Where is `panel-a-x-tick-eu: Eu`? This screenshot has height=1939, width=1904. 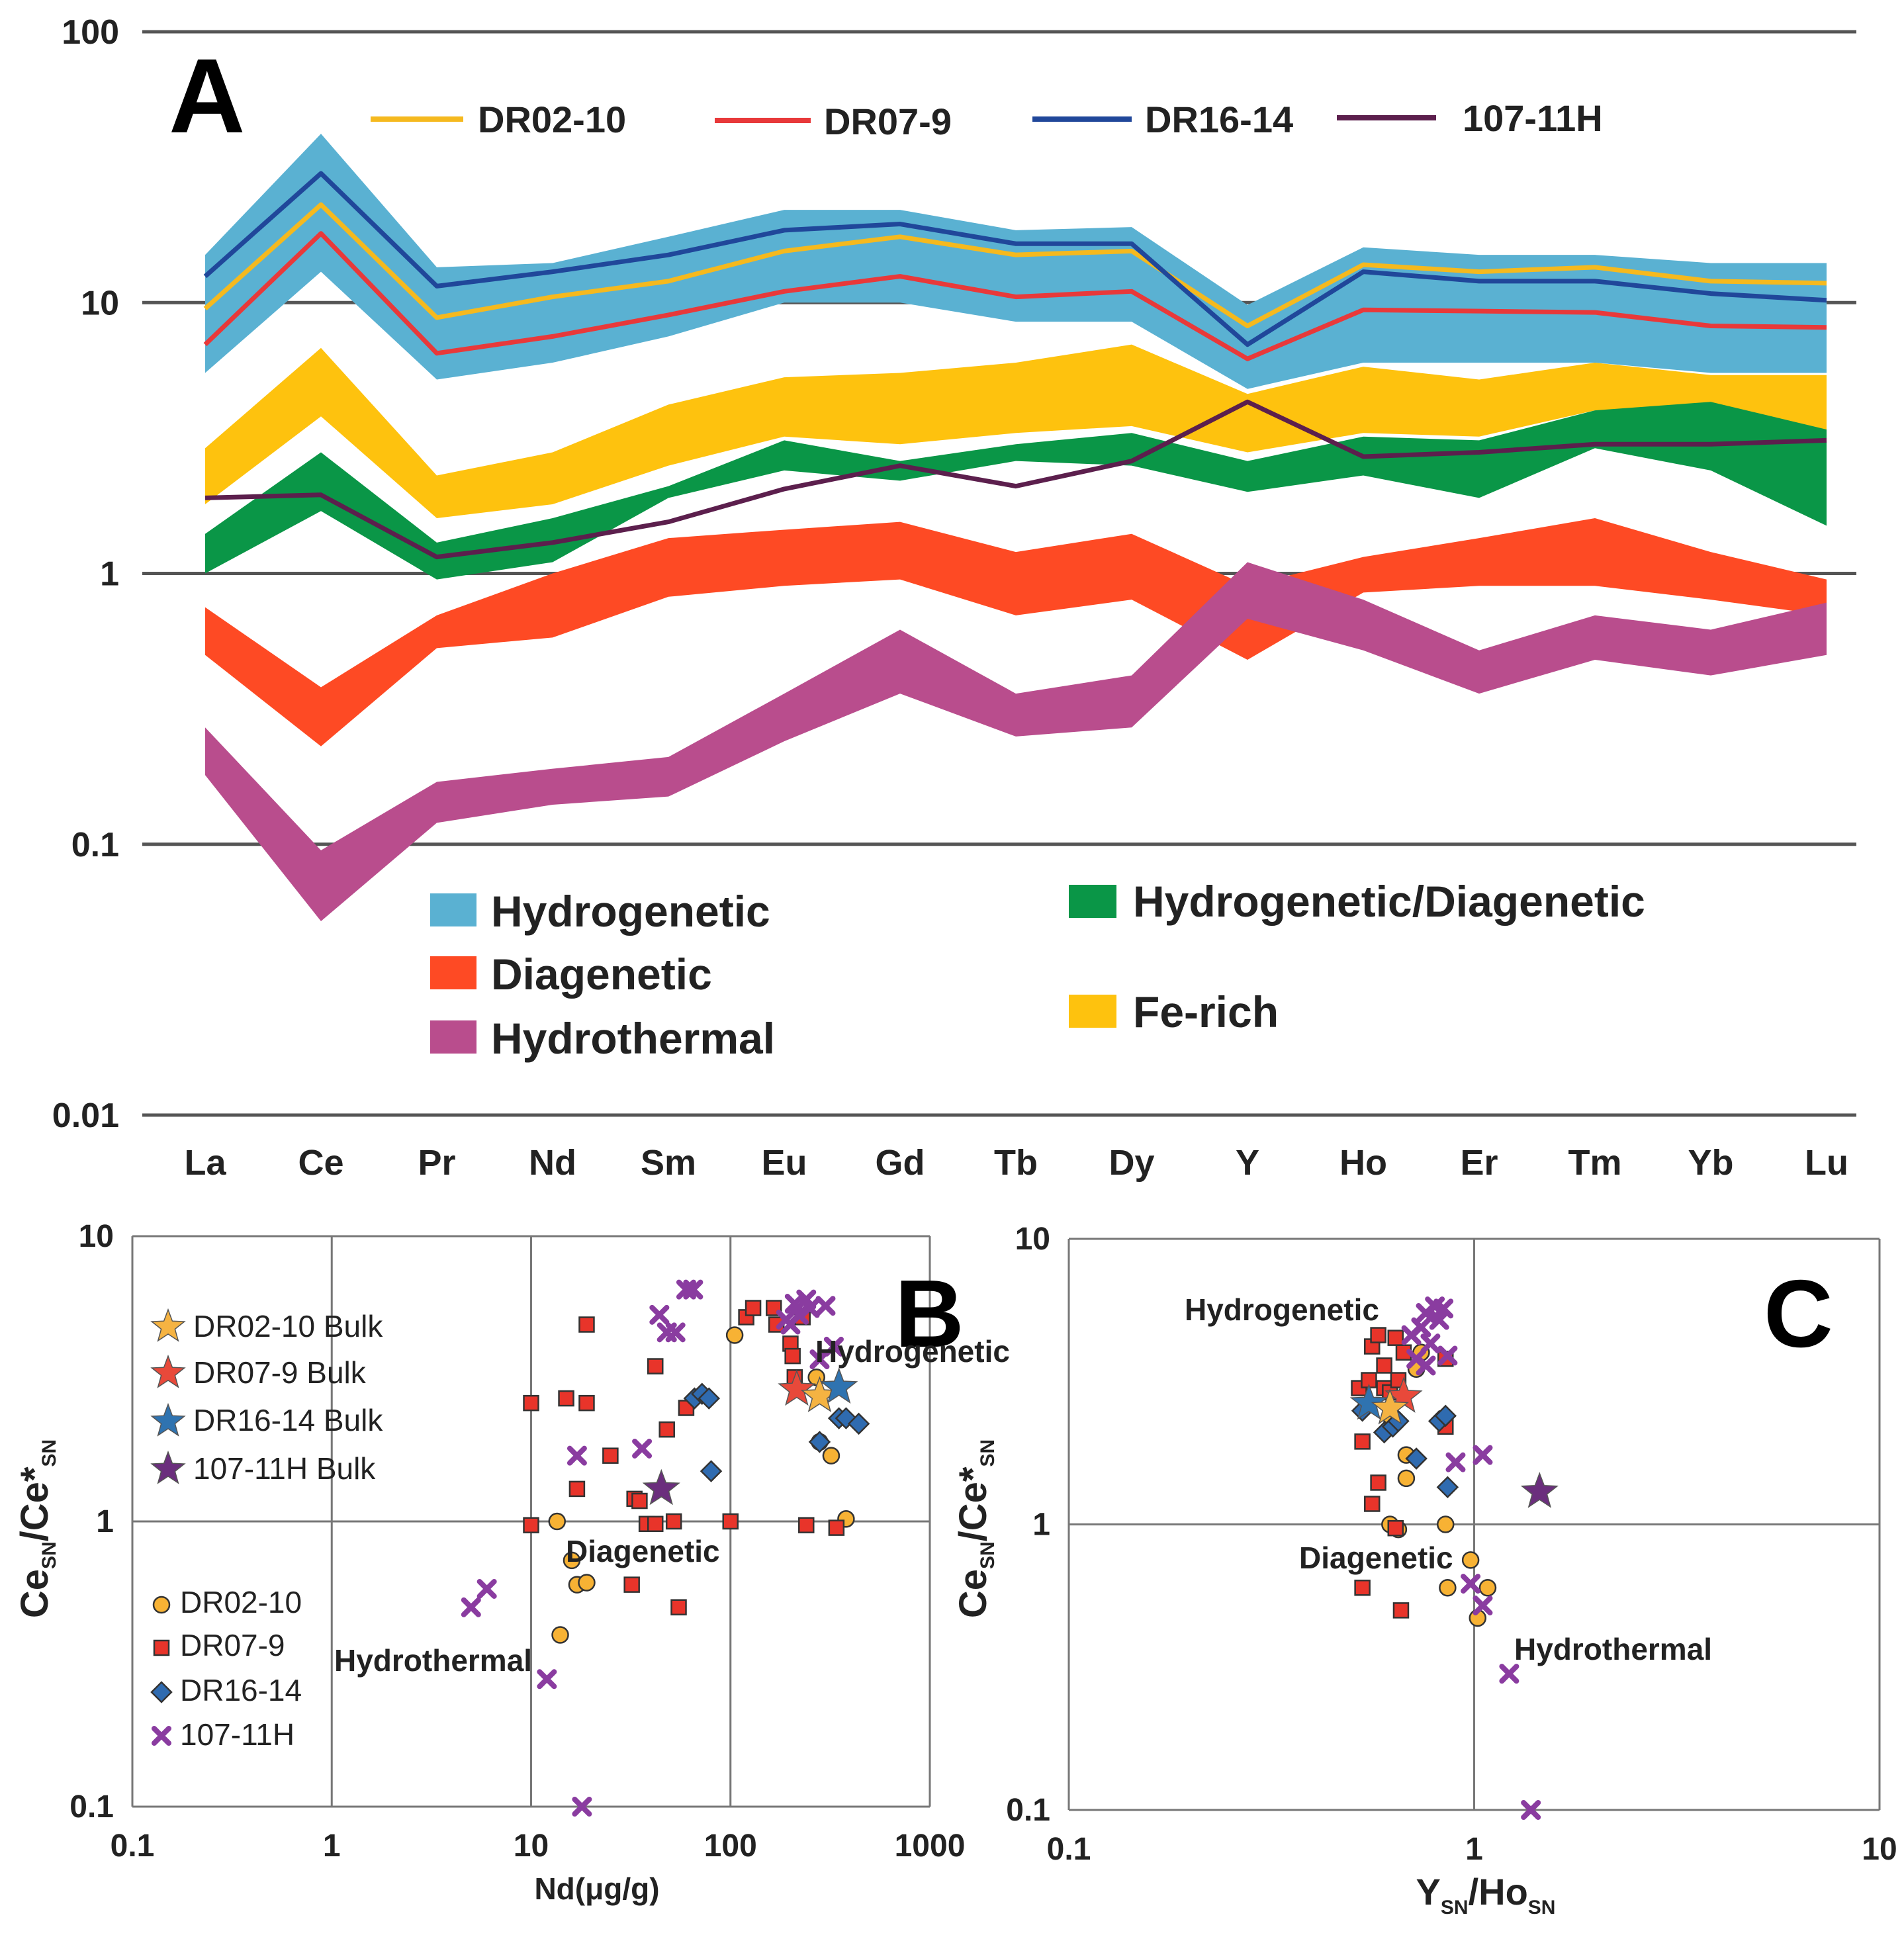
panel-a-x-tick-eu: Eu is located at coordinates (784, 1163).